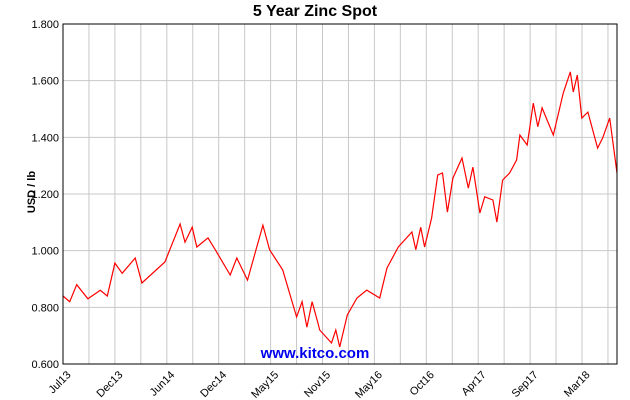 The width and height of the screenshot is (630, 400). What do you see at coordinates (422, 383) in the screenshot?
I see `x-tick-label: Oct16` at bounding box center [422, 383].